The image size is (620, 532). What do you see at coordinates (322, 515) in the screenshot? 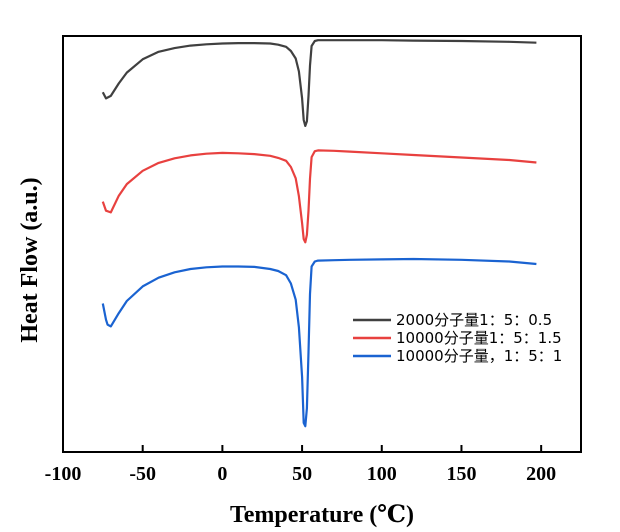
I see `x-axis-title: Temperature (℃)` at bounding box center [322, 515].